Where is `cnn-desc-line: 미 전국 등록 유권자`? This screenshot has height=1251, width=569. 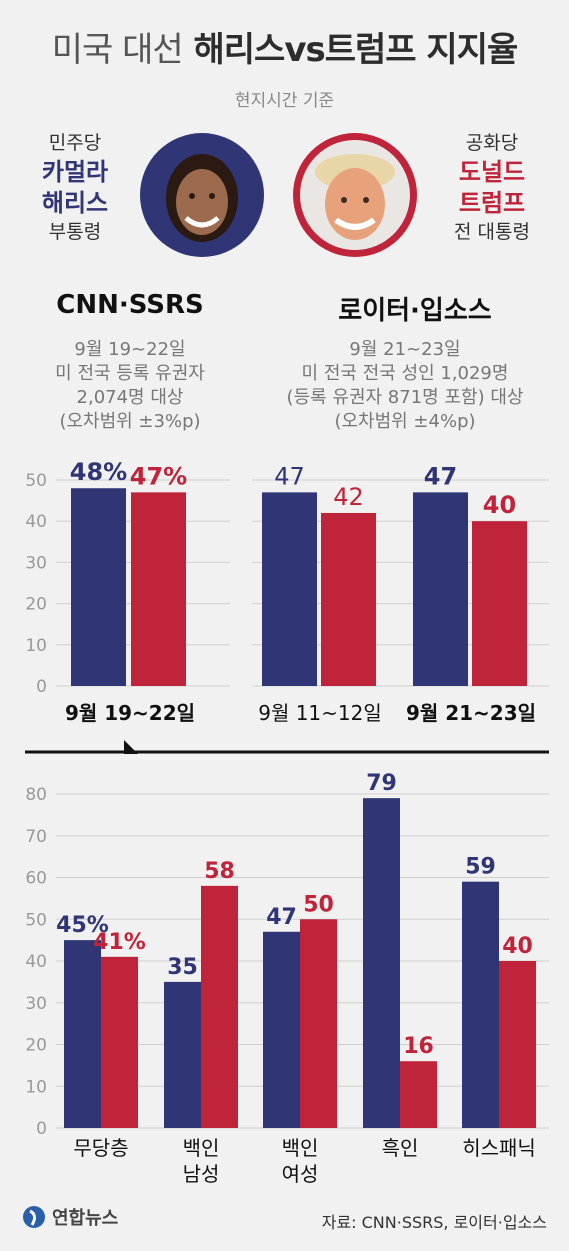
cnn-desc-line: 미 전국 등록 유권자 is located at coordinates (130, 373).